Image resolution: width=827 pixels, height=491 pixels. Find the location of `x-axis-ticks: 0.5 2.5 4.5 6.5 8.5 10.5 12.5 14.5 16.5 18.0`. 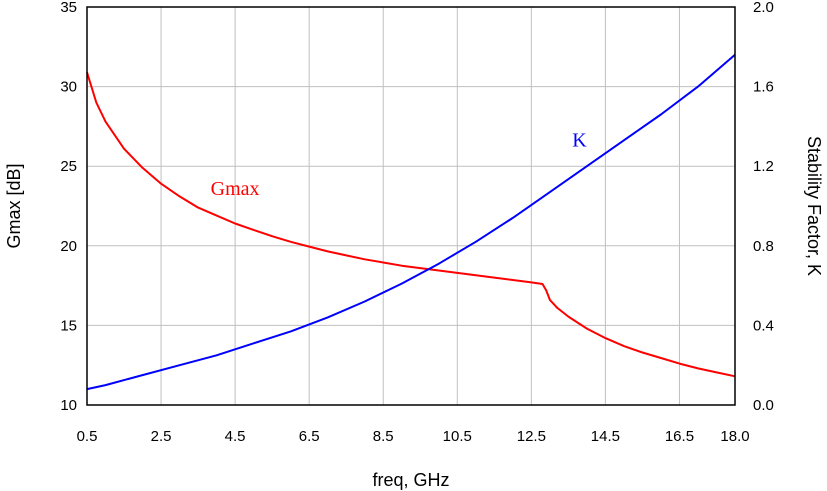

x-axis-ticks: 0.5 2.5 4.5 6.5 8.5 10.5 12.5 14.5 16.5 18.0 is located at coordinates (413, 436).